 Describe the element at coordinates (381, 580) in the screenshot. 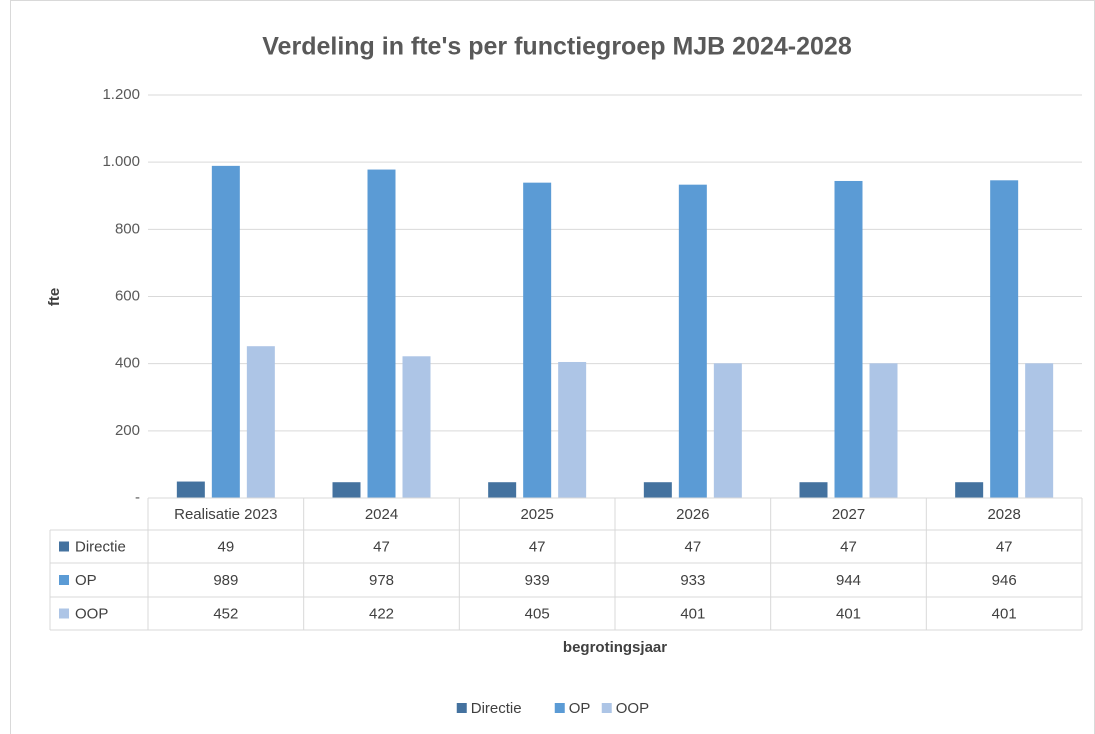

I see `table-cell: 978` at that location.